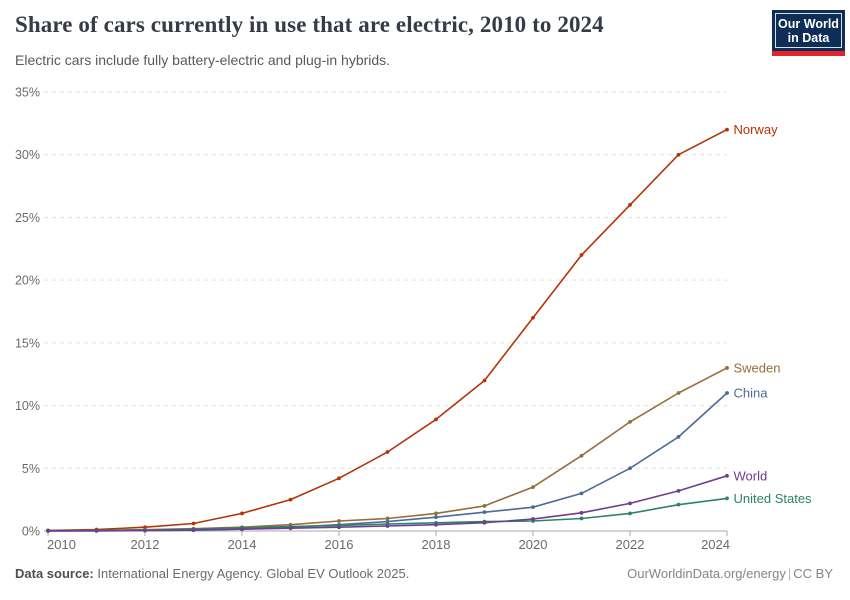  I want to click on svg-text: 0%, so click(31, 532).